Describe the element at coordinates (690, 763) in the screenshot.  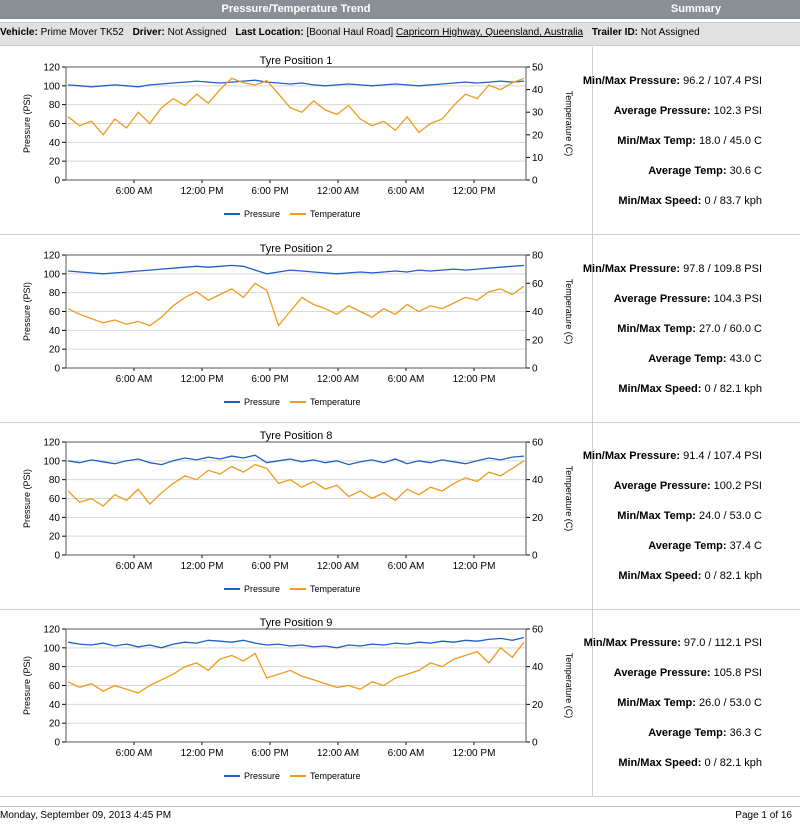
I see `summary-minmax-speed: Min/Max Speed: 0 / 82.1 kph` at that location.